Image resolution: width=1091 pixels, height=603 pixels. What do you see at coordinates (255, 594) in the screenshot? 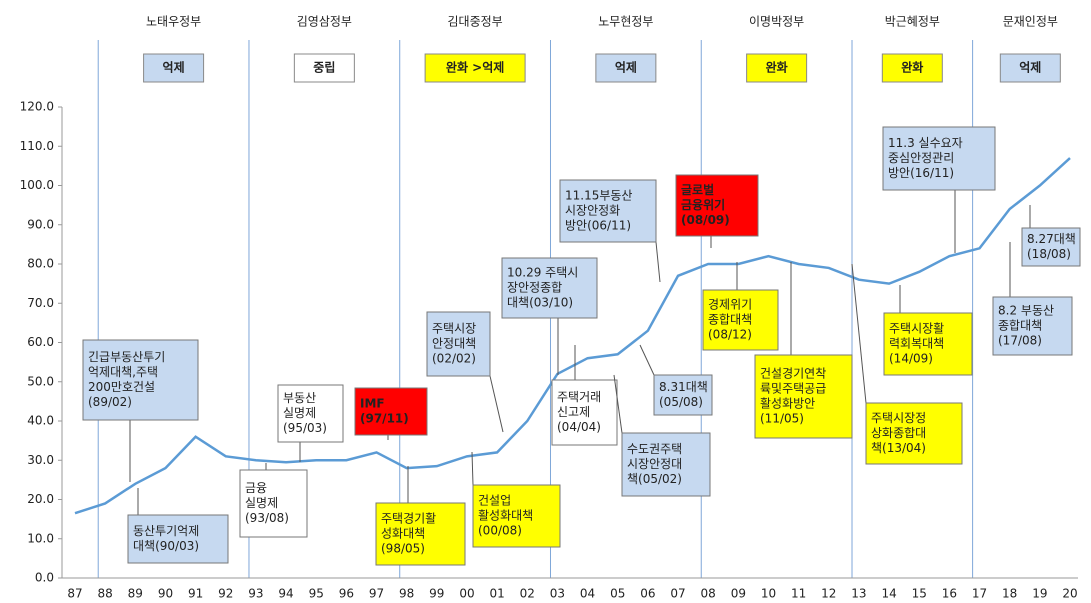
I see `x-tick-label: 93` at bounding box center [255, 594].